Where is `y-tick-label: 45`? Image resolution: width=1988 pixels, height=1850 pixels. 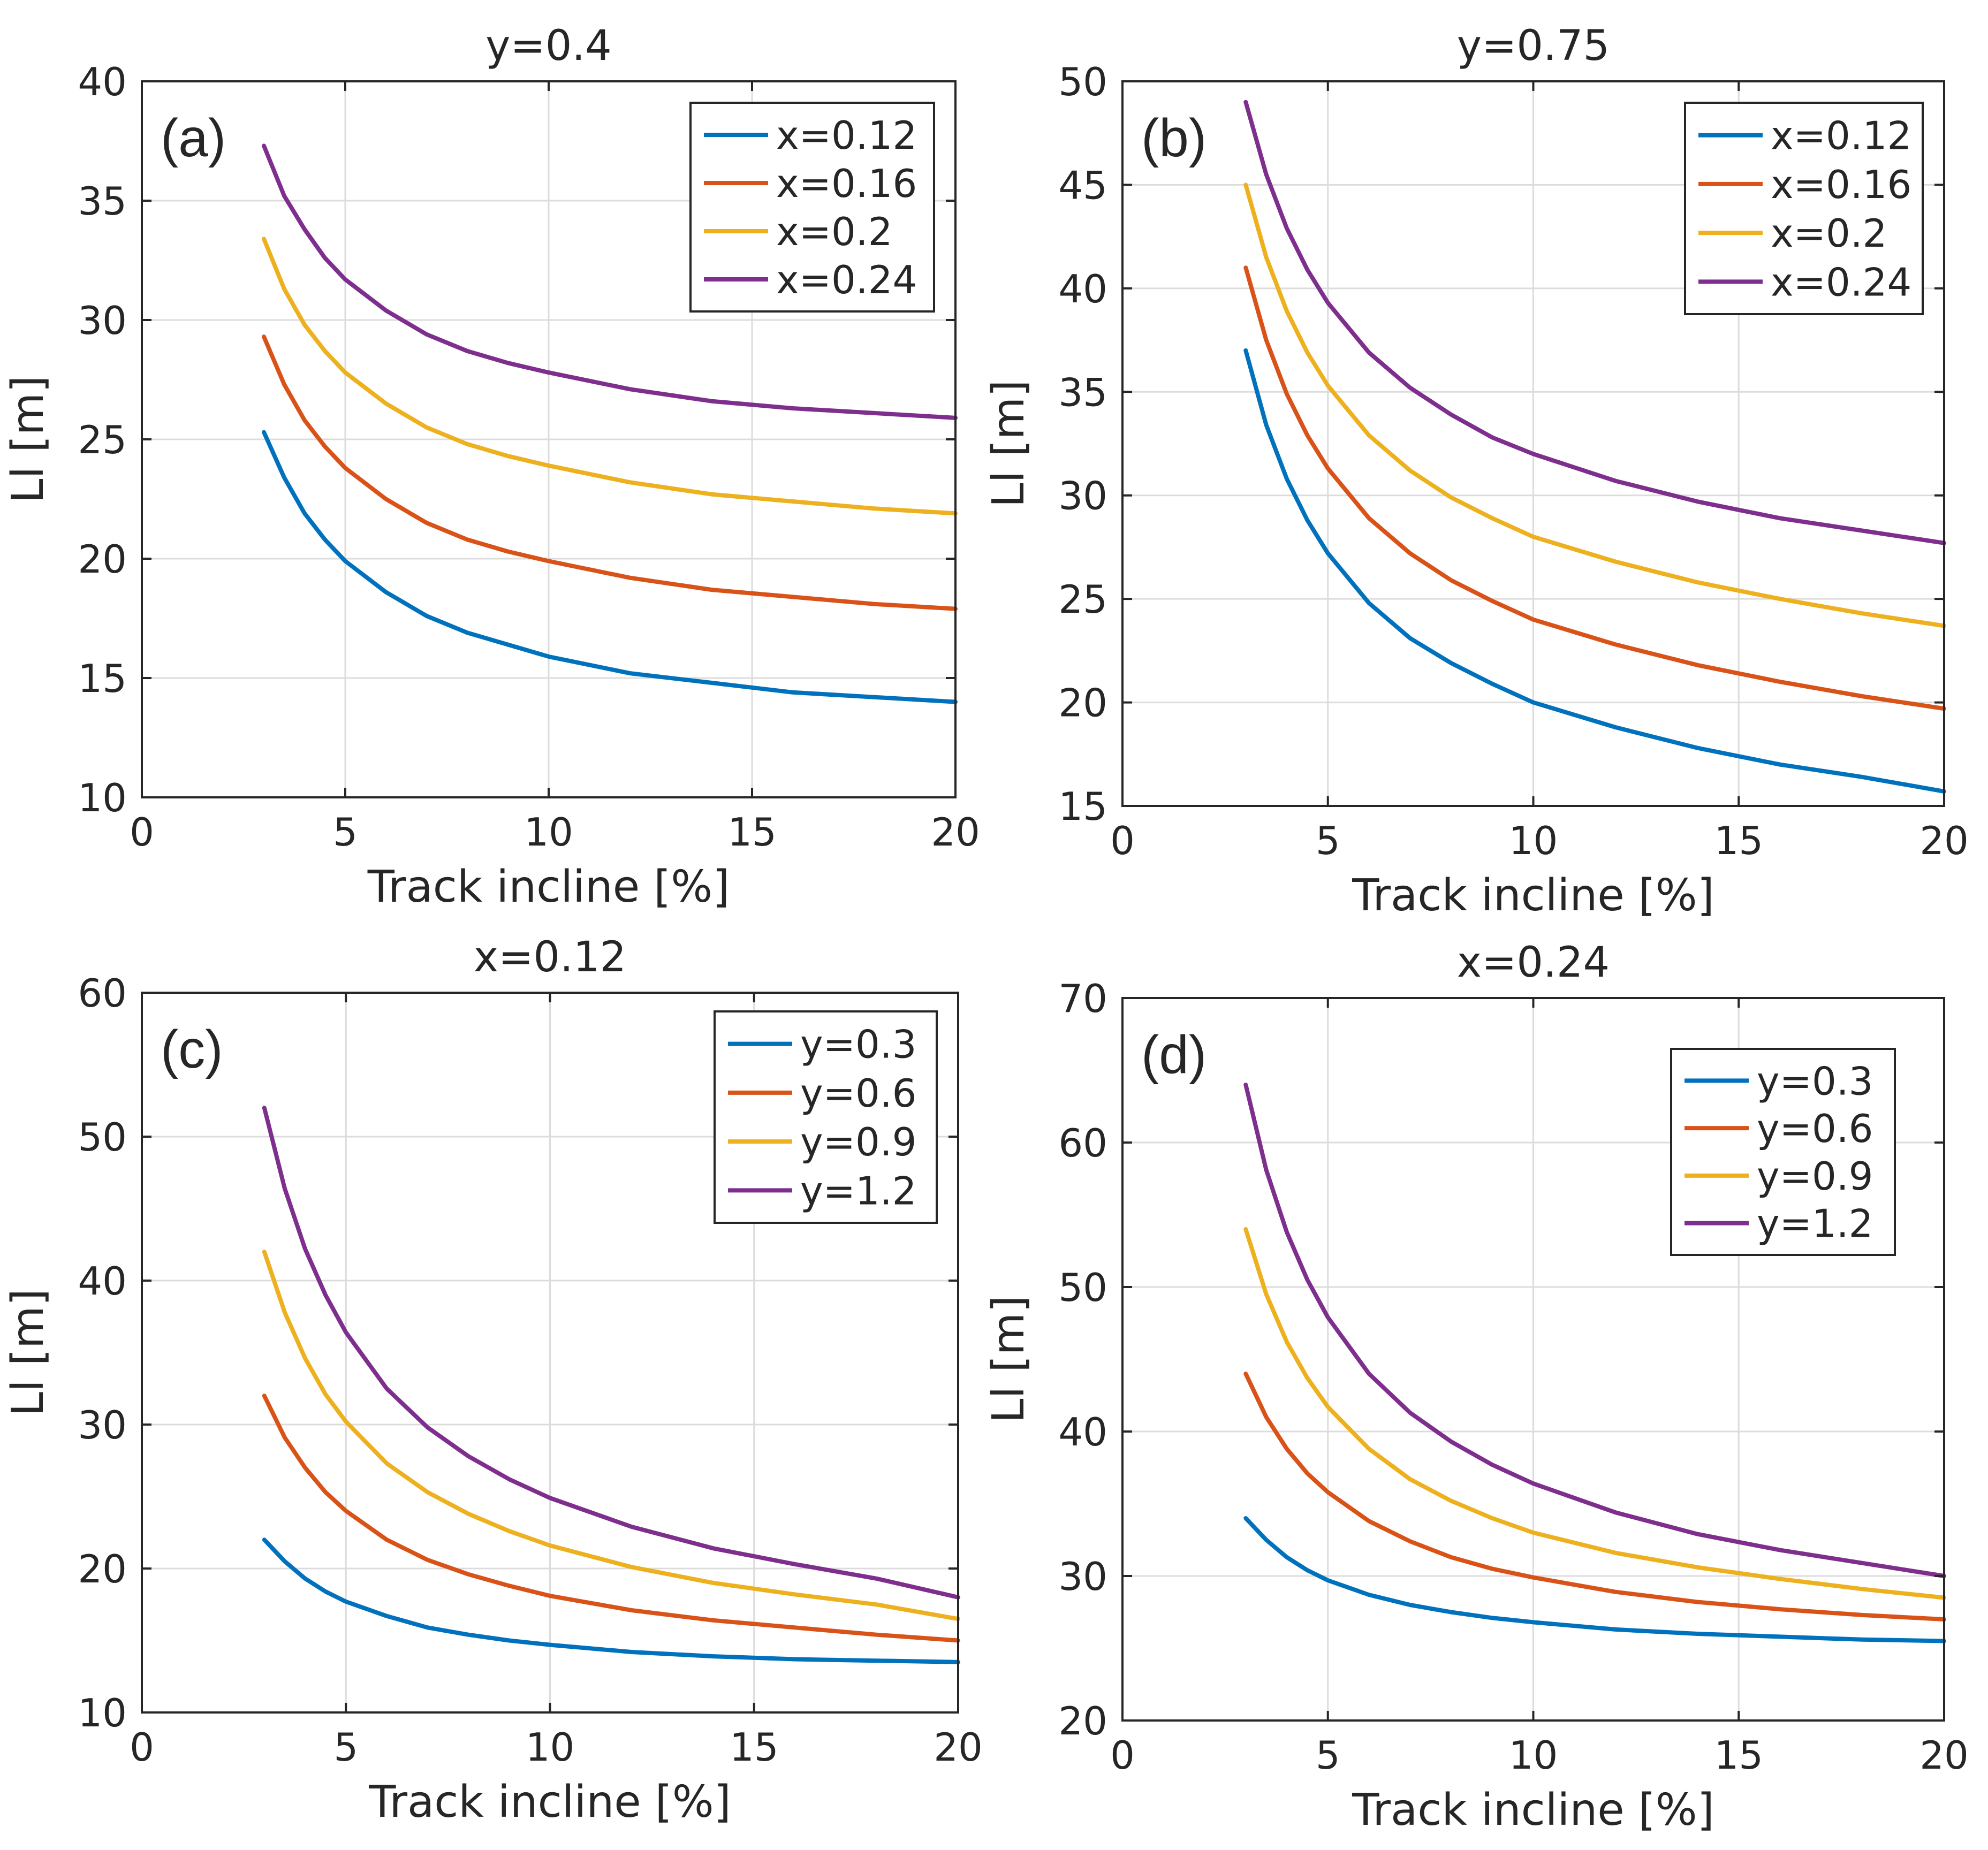
y-tick-label: 45 is located at coordinates (1082, 185).